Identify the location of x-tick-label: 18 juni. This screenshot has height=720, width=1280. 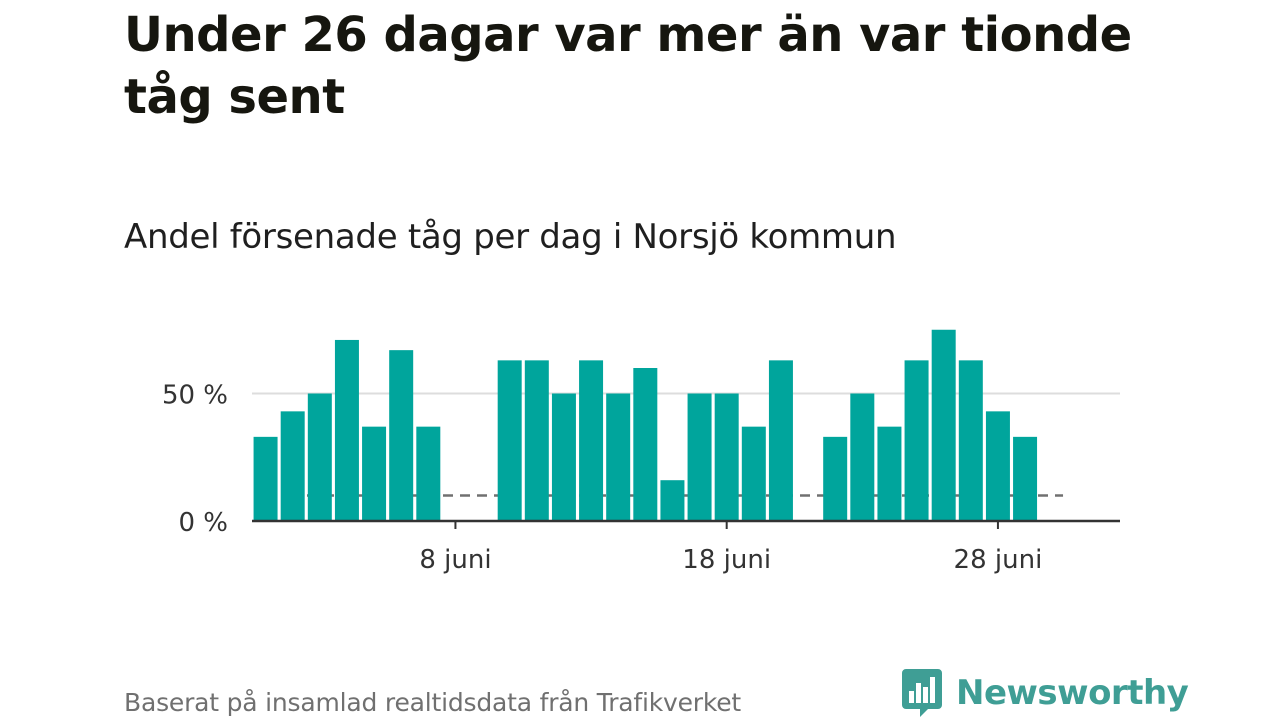
(726, 560).